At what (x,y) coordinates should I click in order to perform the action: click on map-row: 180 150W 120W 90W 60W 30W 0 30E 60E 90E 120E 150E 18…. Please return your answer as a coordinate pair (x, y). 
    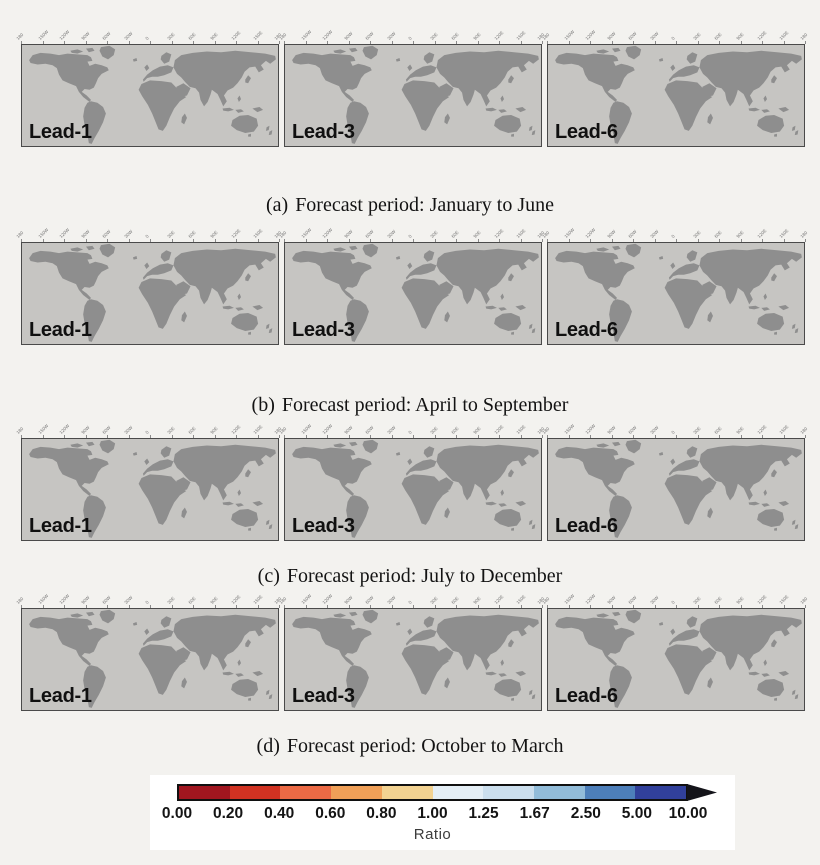
    Looking at the image, I should click on (411, 652).